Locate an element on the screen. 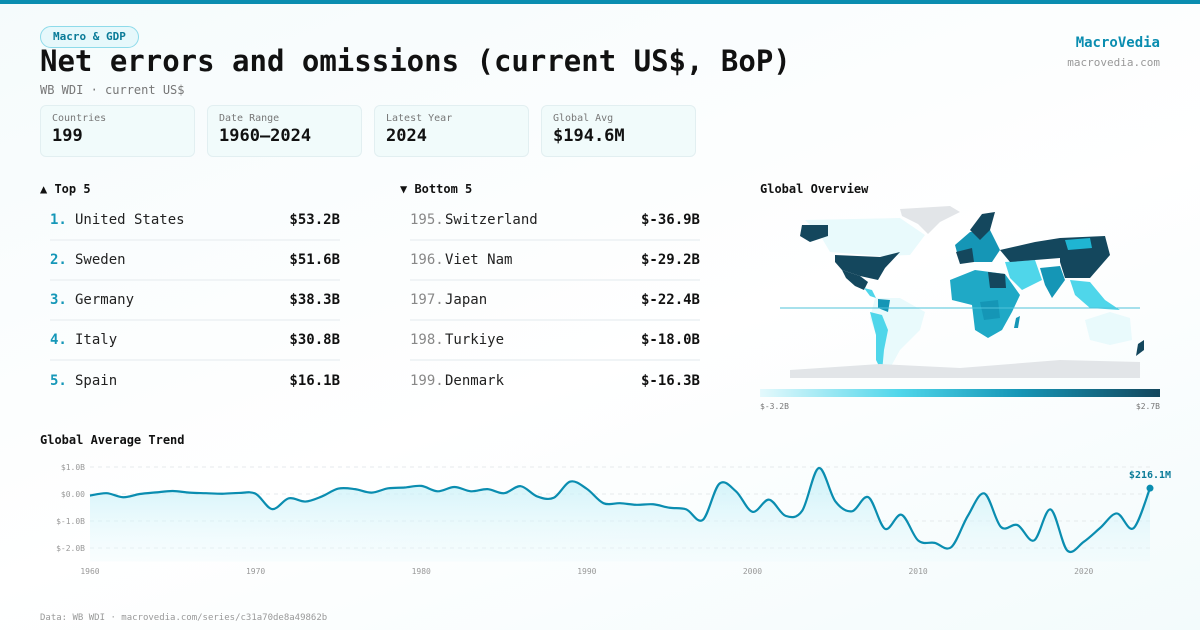 The image size is (1200, 630). list-item: 4. Italy $30.8B is located at coordinates (195, 341).